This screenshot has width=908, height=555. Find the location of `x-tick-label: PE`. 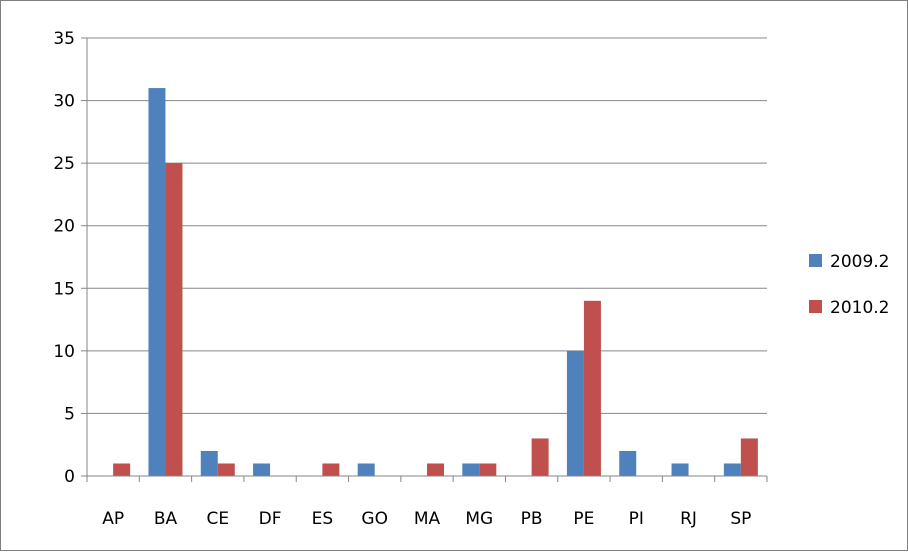

x-tick-label: PE is located at coordinates (583, 519).